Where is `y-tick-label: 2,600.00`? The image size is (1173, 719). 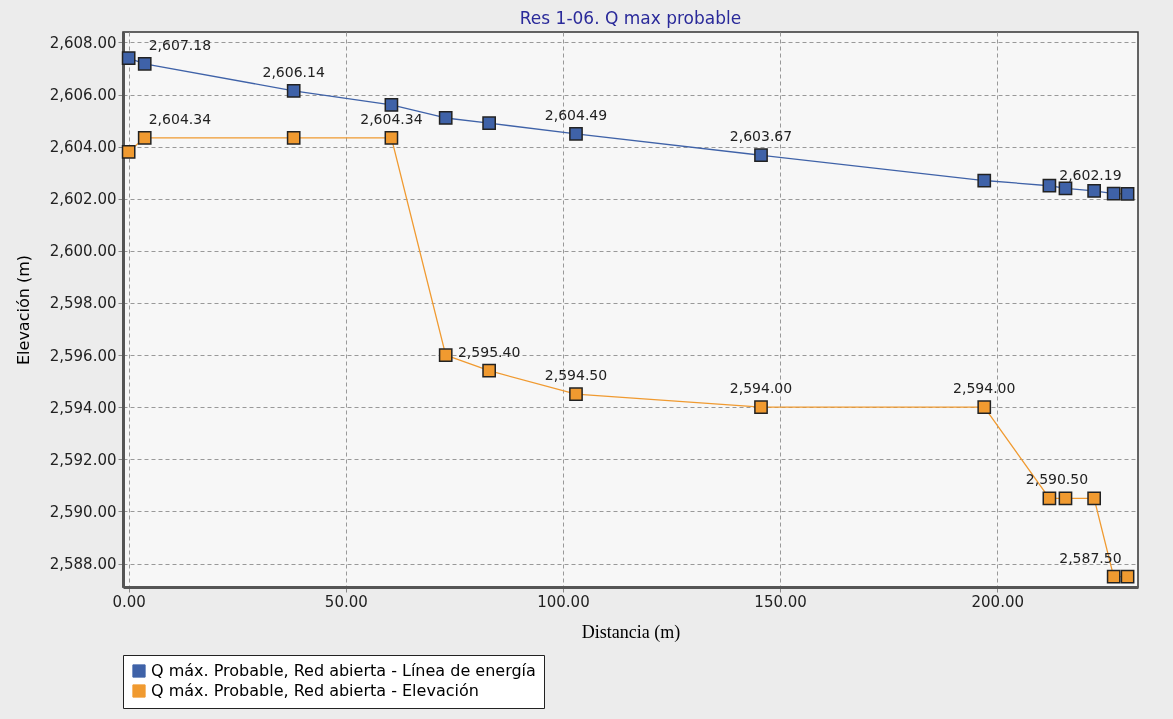 y-tick-label: 2,600.00 is located at coordinates (83, 251).